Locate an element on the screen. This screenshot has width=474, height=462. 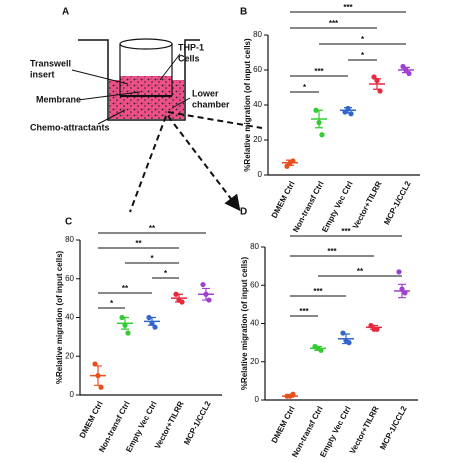
panel-label: A is located at coordinates (65, 12).